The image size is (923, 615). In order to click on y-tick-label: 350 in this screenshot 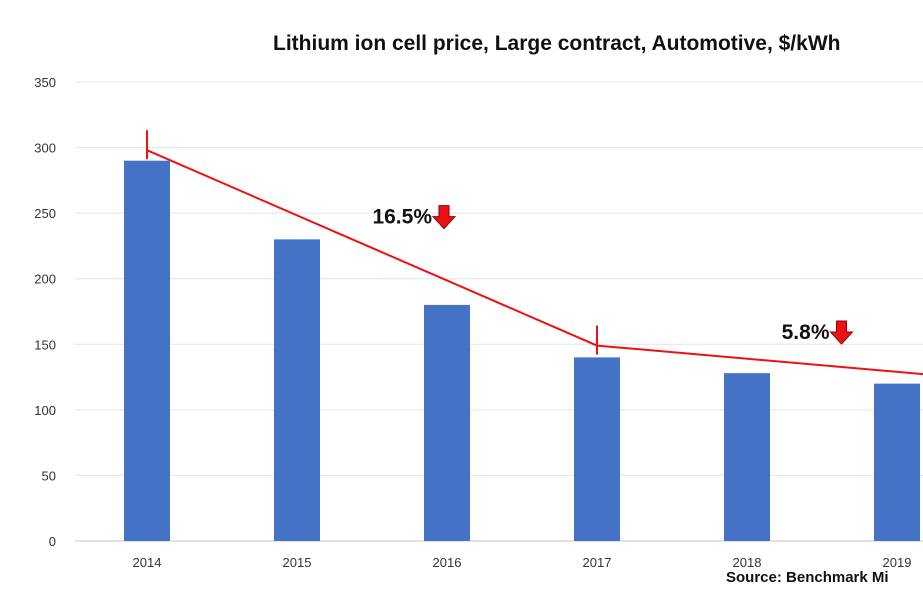, I will do `click(45, 82)`.